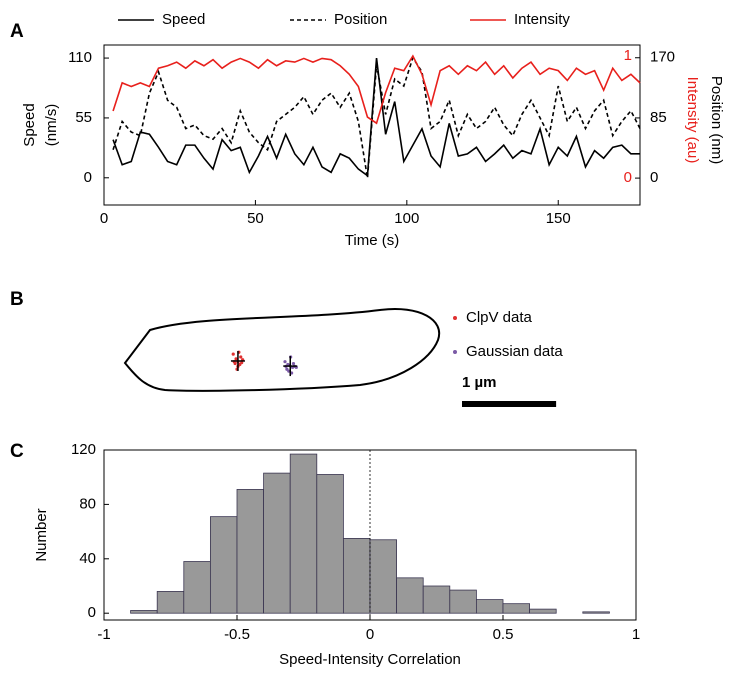 This screenshot has height=673, width=734. What do you see at coordinates (370, 659) in the screenshot?
I see `x-axis-title: Speed-Intensity Correlation` at bounding box center [370, 659].